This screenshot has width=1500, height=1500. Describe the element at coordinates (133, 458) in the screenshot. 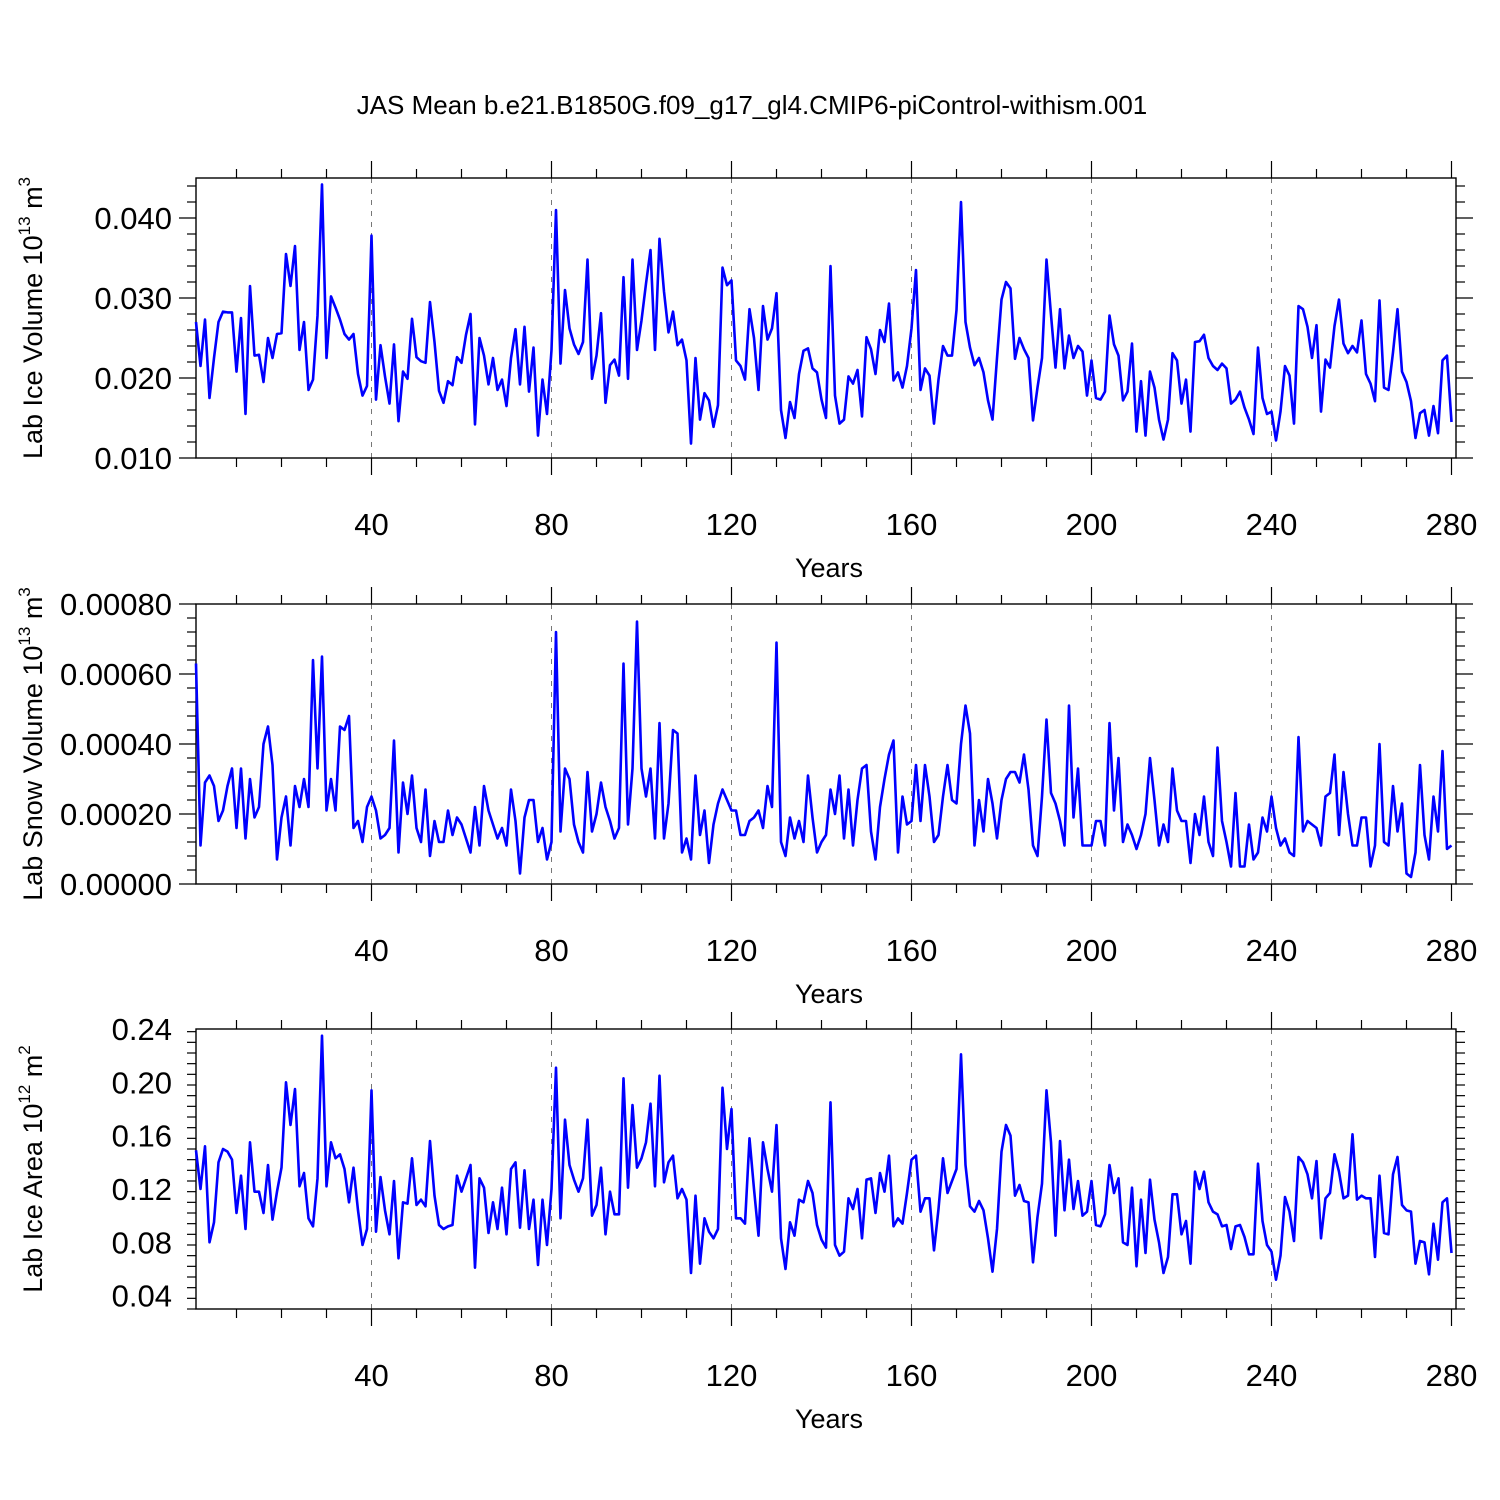

I see `y-tick-label: 0.010` at that location.